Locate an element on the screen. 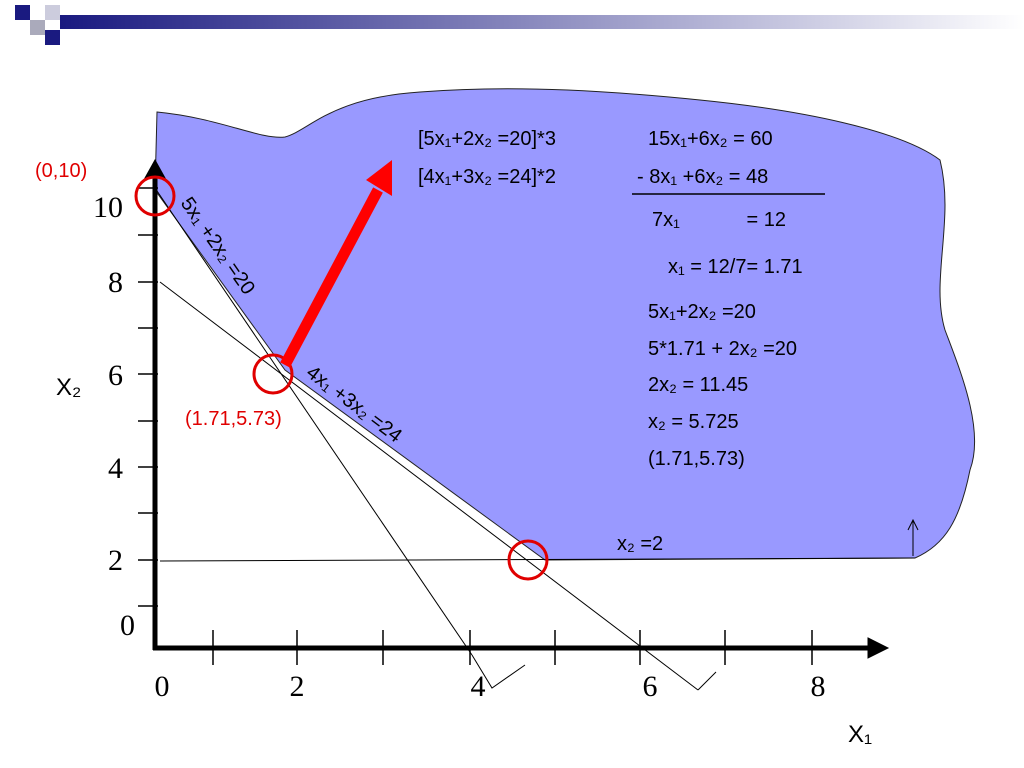  point-label: (0,10) is located at coordinates (61, 171).